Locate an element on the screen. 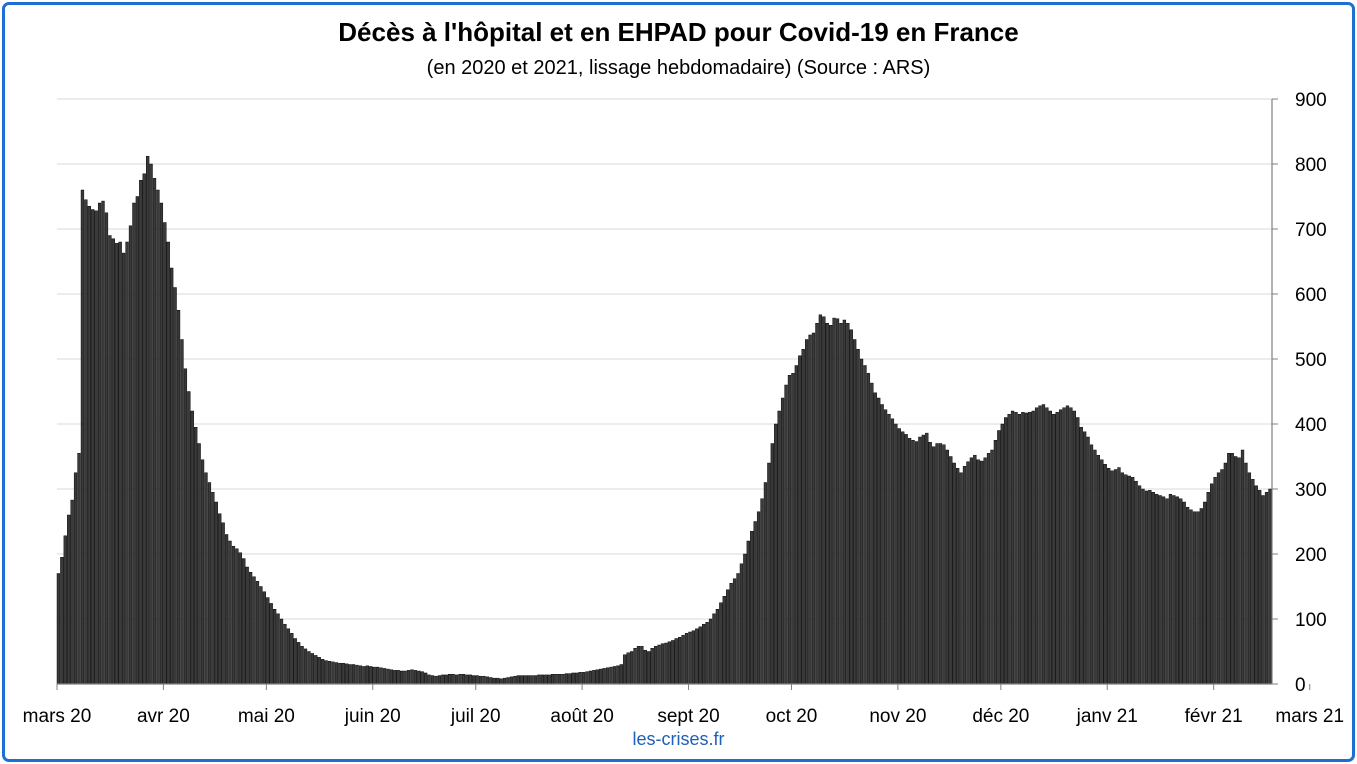 Image resolution: width=1357 pixels, height=764 pixels. x-tick-label: mars 21 is located at coordinates (1309, 716).